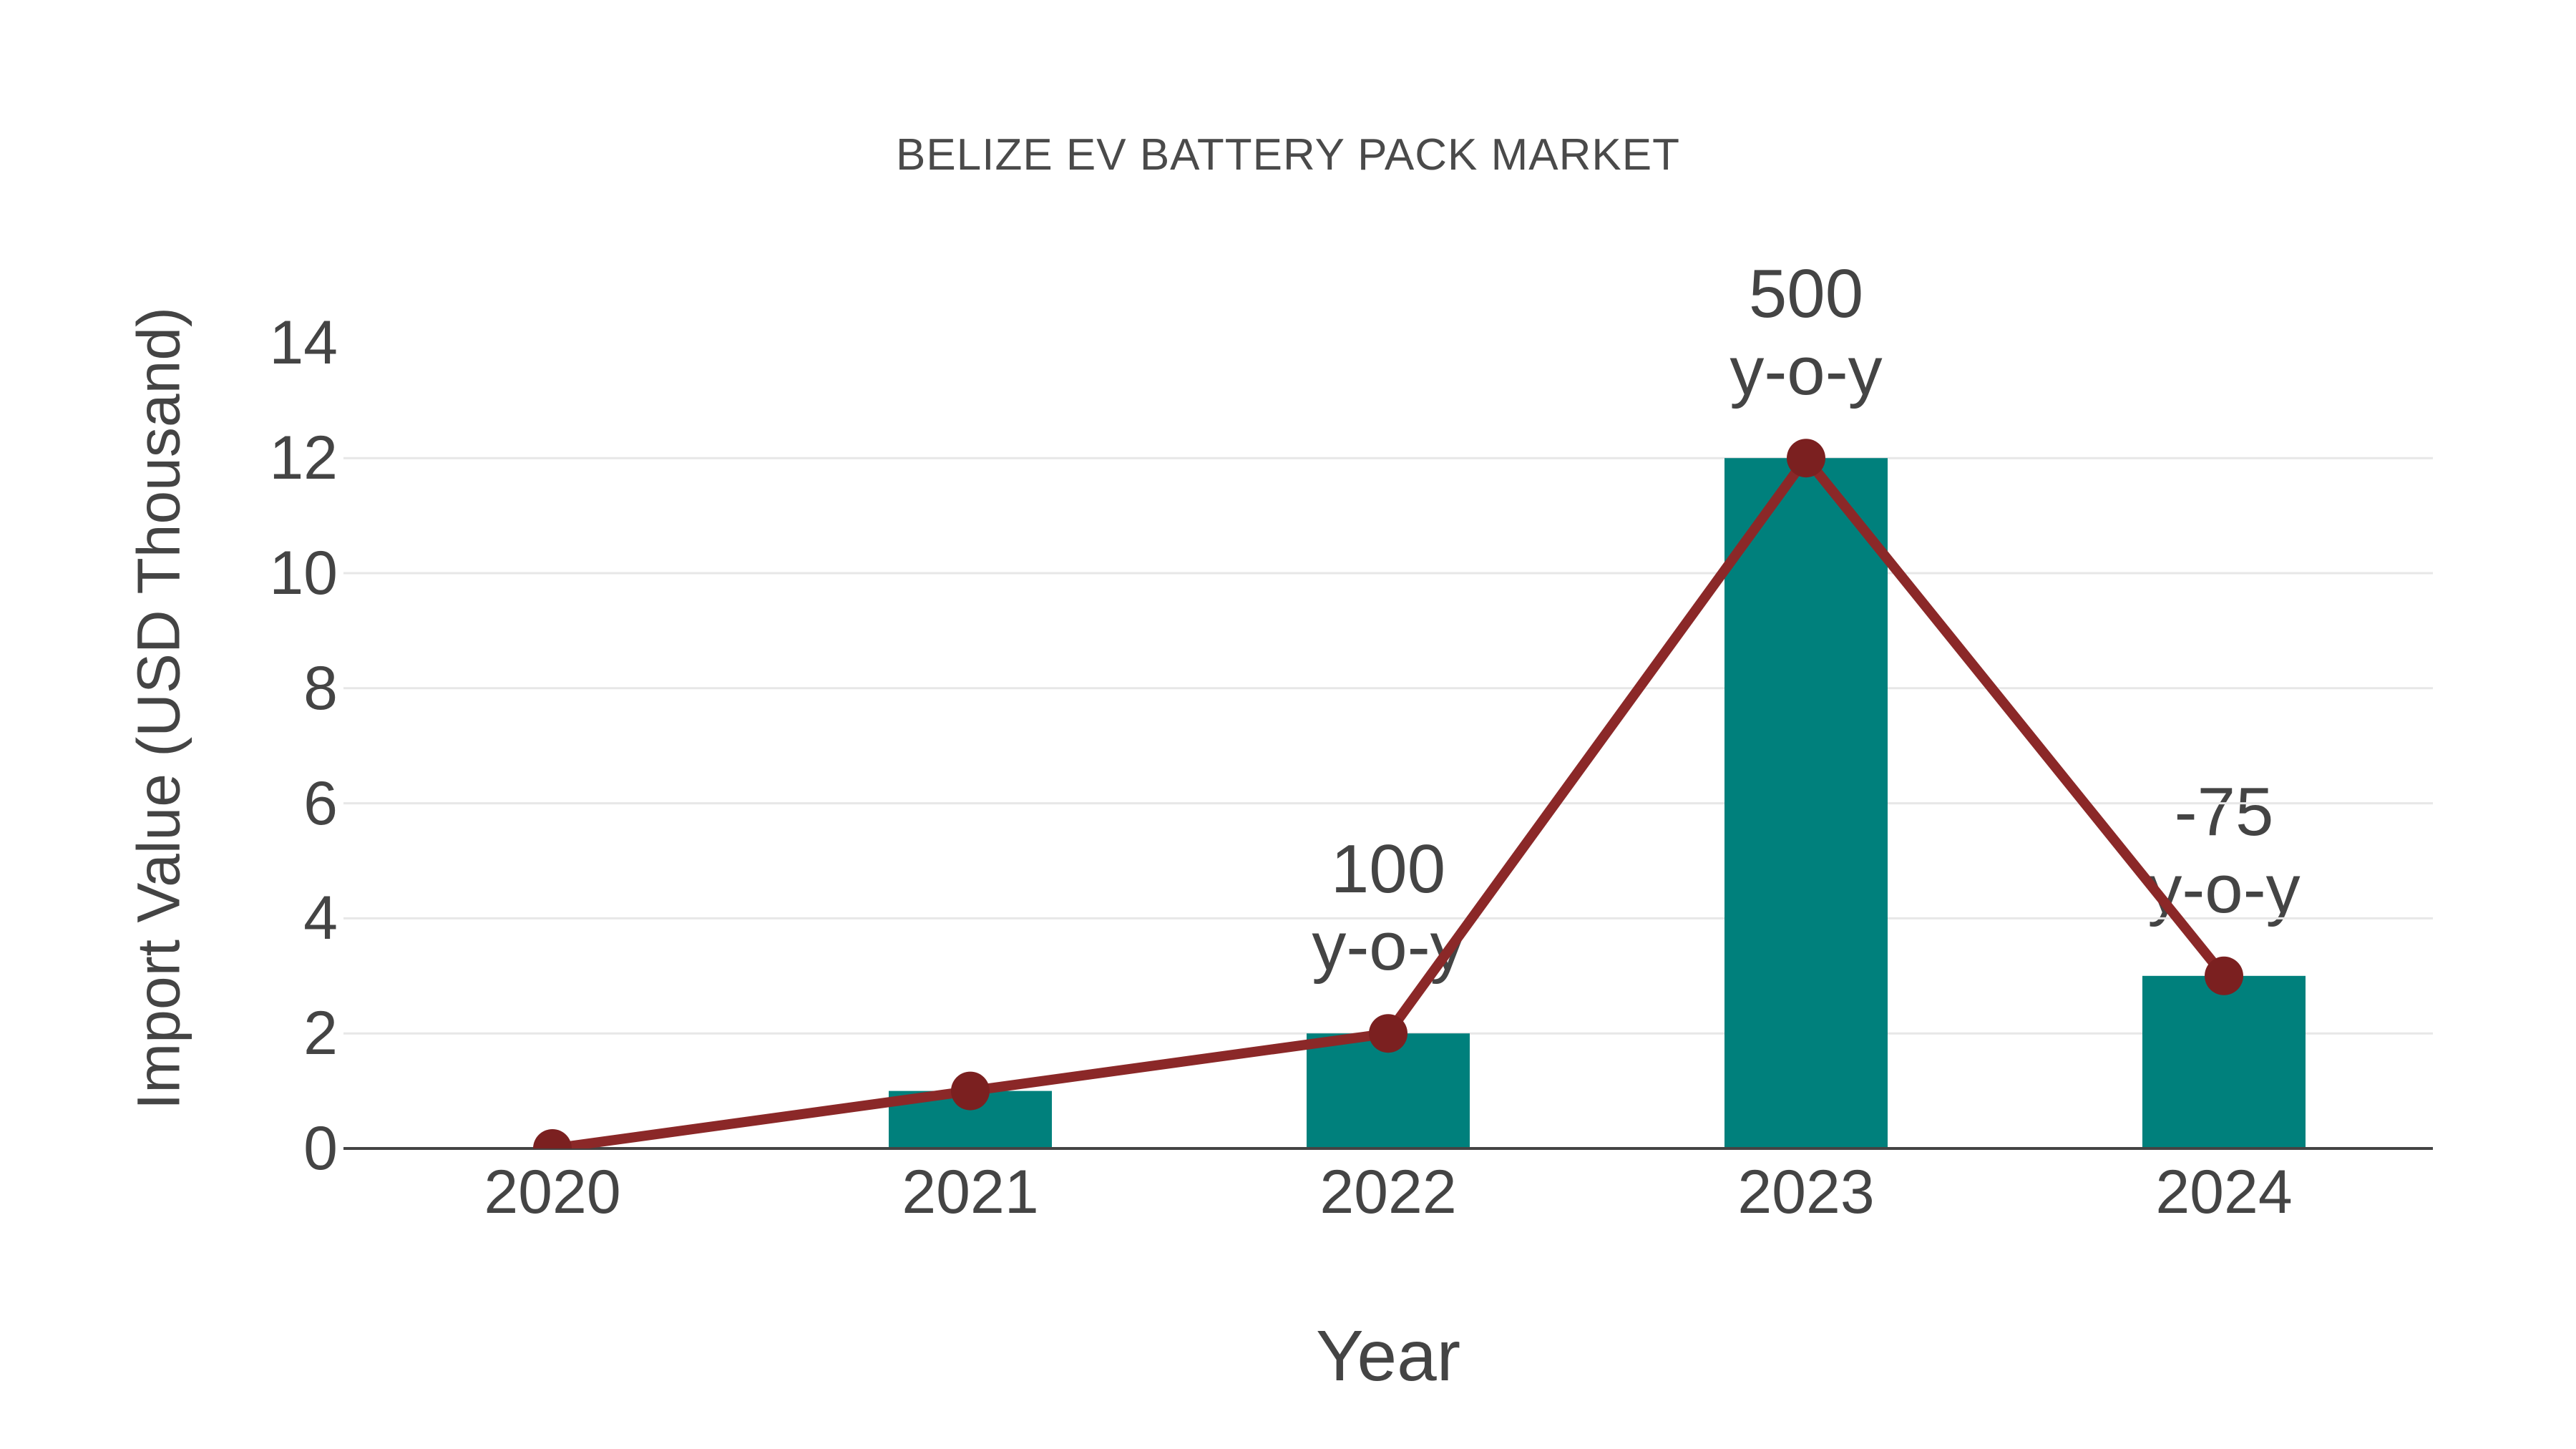 This screenshot has height=1449, width=2576. Describe the element at coordinates (320, 918) in the screenshot. I see `y-tick-label-4: 4` at that location.